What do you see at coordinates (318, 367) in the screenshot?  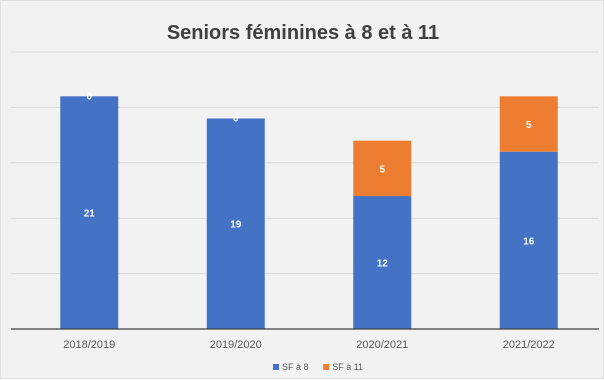 I see `legend: SF à 8 SF à 11` at bounding box center [318, 367].